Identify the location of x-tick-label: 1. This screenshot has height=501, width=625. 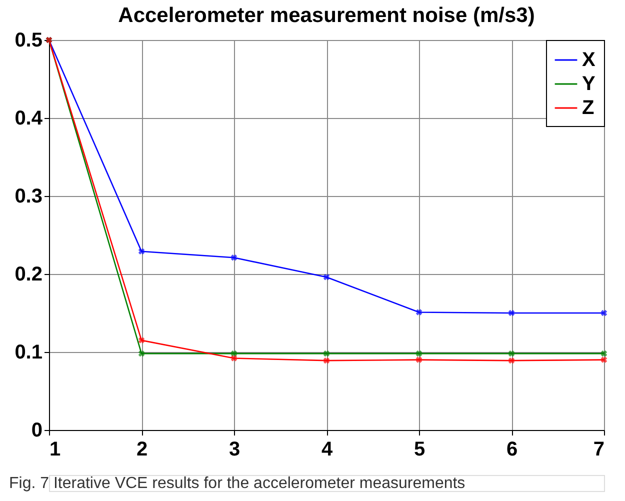
(55, 449).